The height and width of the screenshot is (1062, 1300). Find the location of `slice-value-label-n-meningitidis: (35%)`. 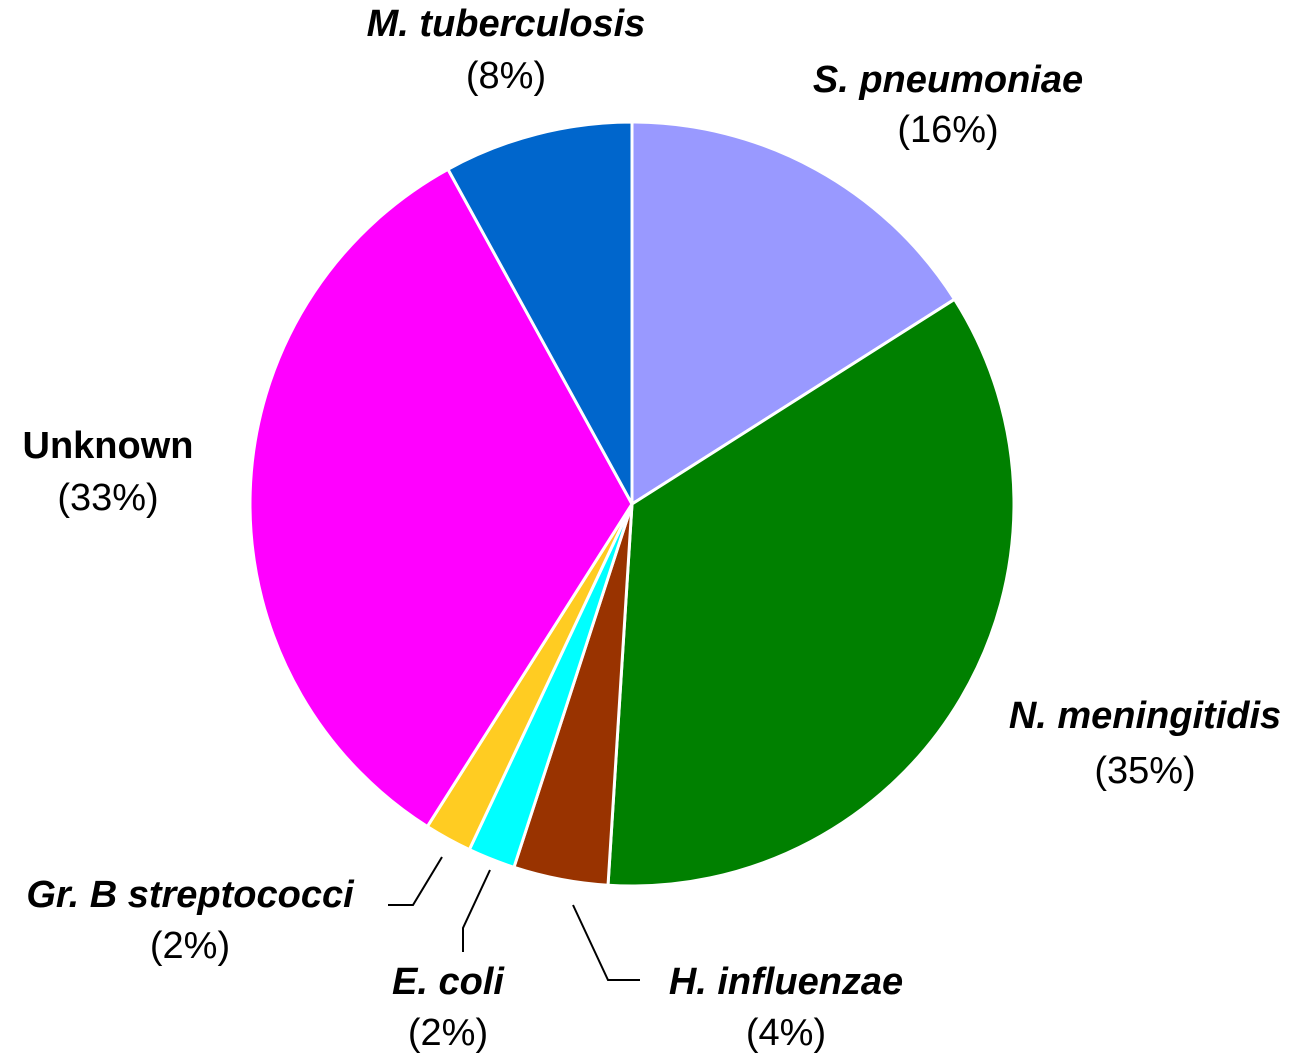

slice-value-label-n-meningitidis: (35%) is located at coordinates (1144, 771).